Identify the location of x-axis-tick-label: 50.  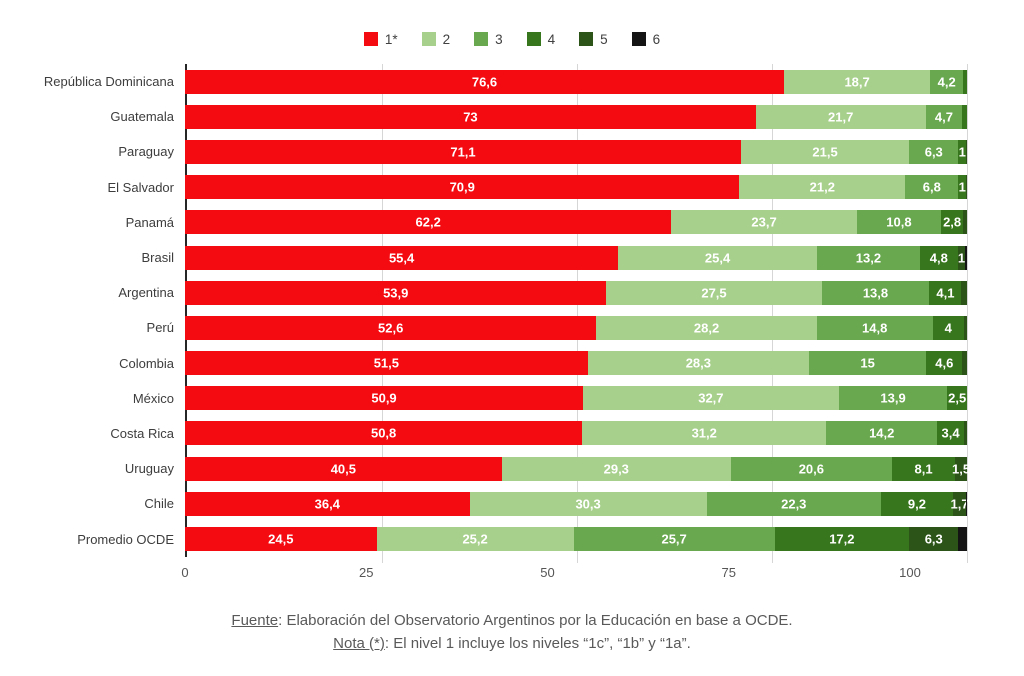
(547, 572).